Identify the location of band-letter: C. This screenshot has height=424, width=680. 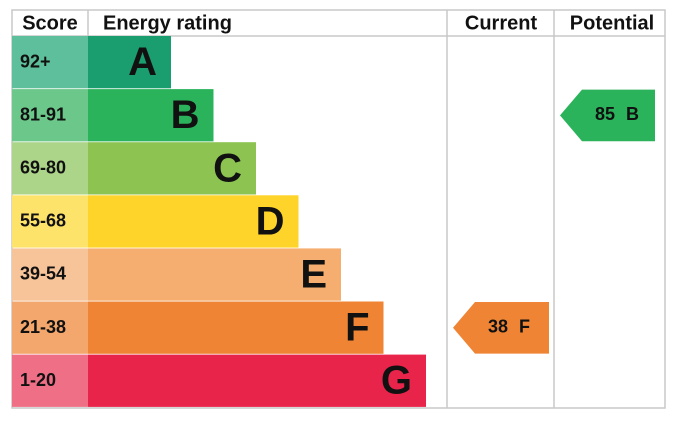
(227, 168).